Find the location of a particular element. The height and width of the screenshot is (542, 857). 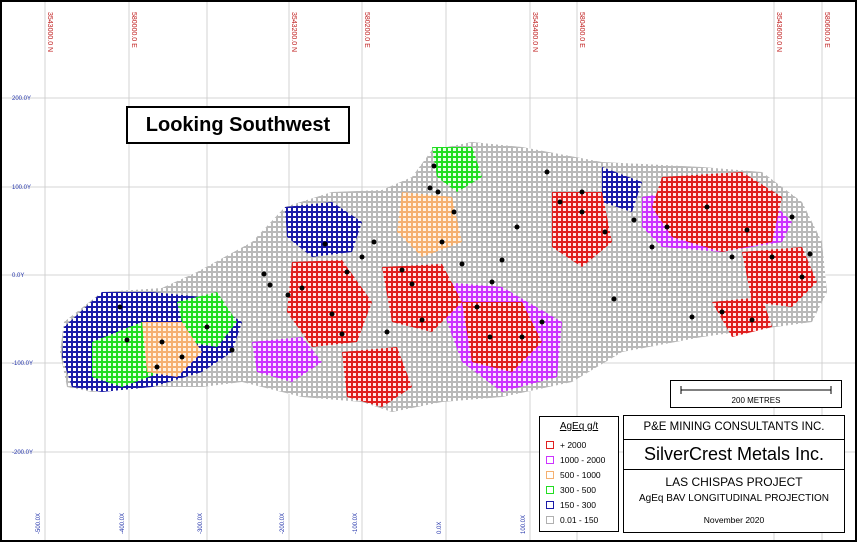

figure-date: November 2020 is located at coordinates (734, 520).